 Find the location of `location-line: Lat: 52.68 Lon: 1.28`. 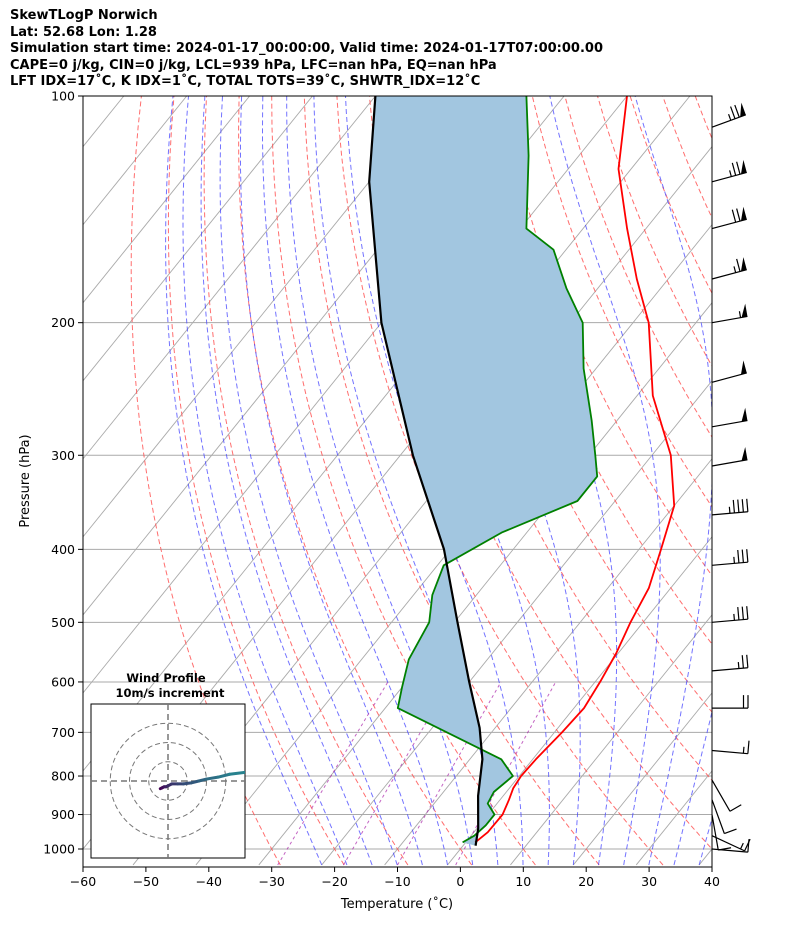

location-line: Lat: 52.68 Lon: 1.28 is located at coordinates (83, 32).